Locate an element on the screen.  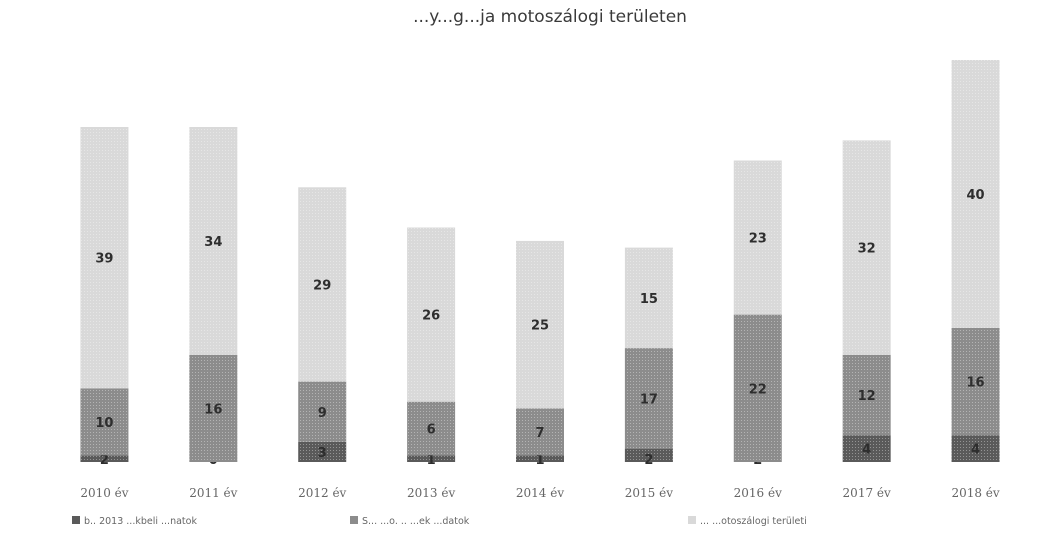
x-tick-label: 2011 év is located at coordinates (213, 493).